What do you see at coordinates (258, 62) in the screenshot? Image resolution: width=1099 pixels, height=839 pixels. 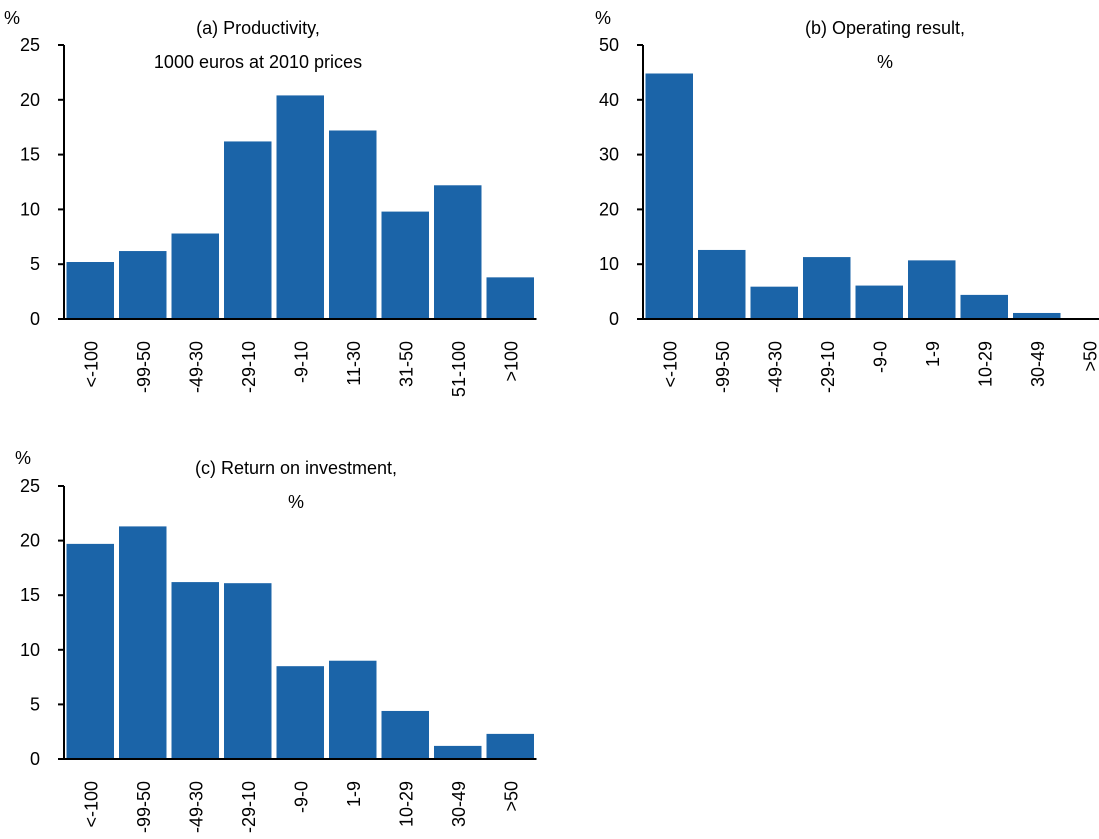 I see `chart-subtitle: 1000 euros at 2010 prices` at bounding box center [258, 62].